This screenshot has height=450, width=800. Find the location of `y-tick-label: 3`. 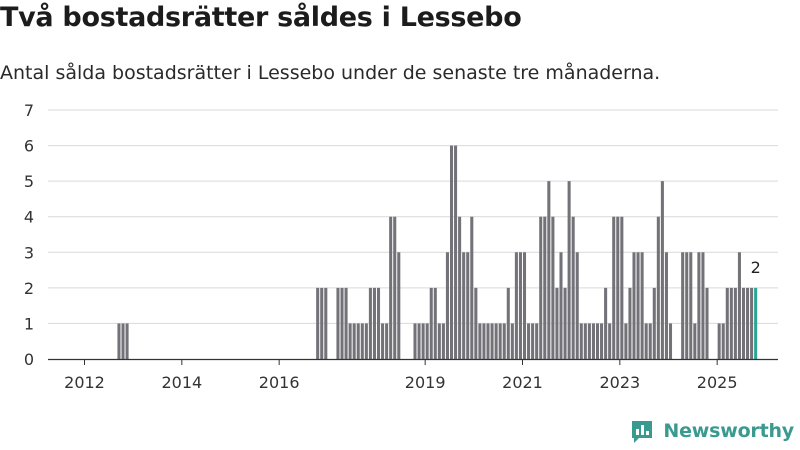

y-tick-label: 3 is located at coordinates (29, 252).